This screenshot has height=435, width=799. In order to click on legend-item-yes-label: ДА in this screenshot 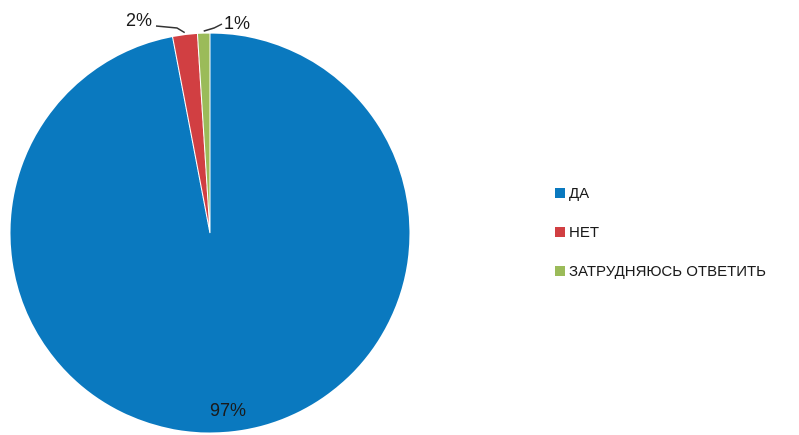, I will do `click(579, 193)`.